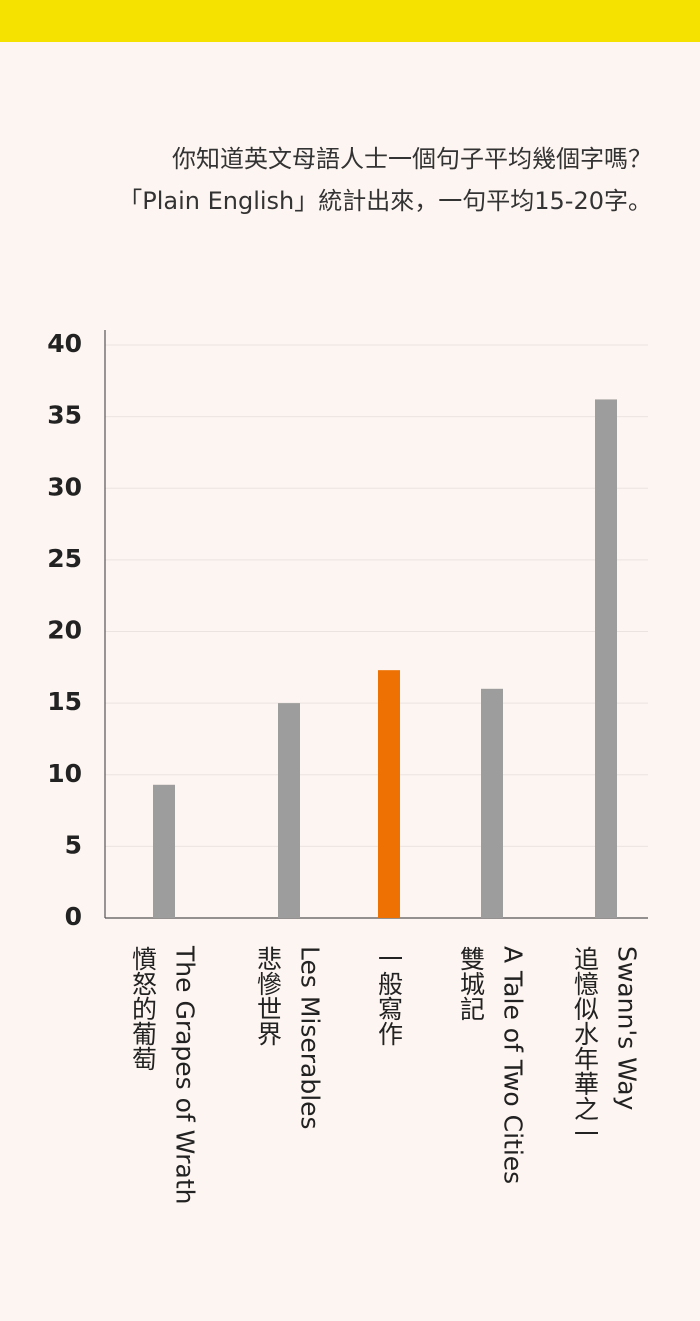  What do you see at coordinates (513, 1065) in the screenshot?
I see `x-tick-label: A Tale of Two Cities` at bounding box center [513, 1065].